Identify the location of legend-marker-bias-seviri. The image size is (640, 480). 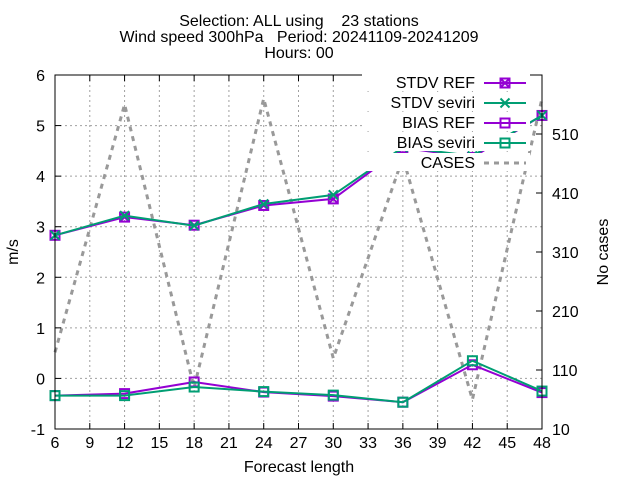
(505, 143).